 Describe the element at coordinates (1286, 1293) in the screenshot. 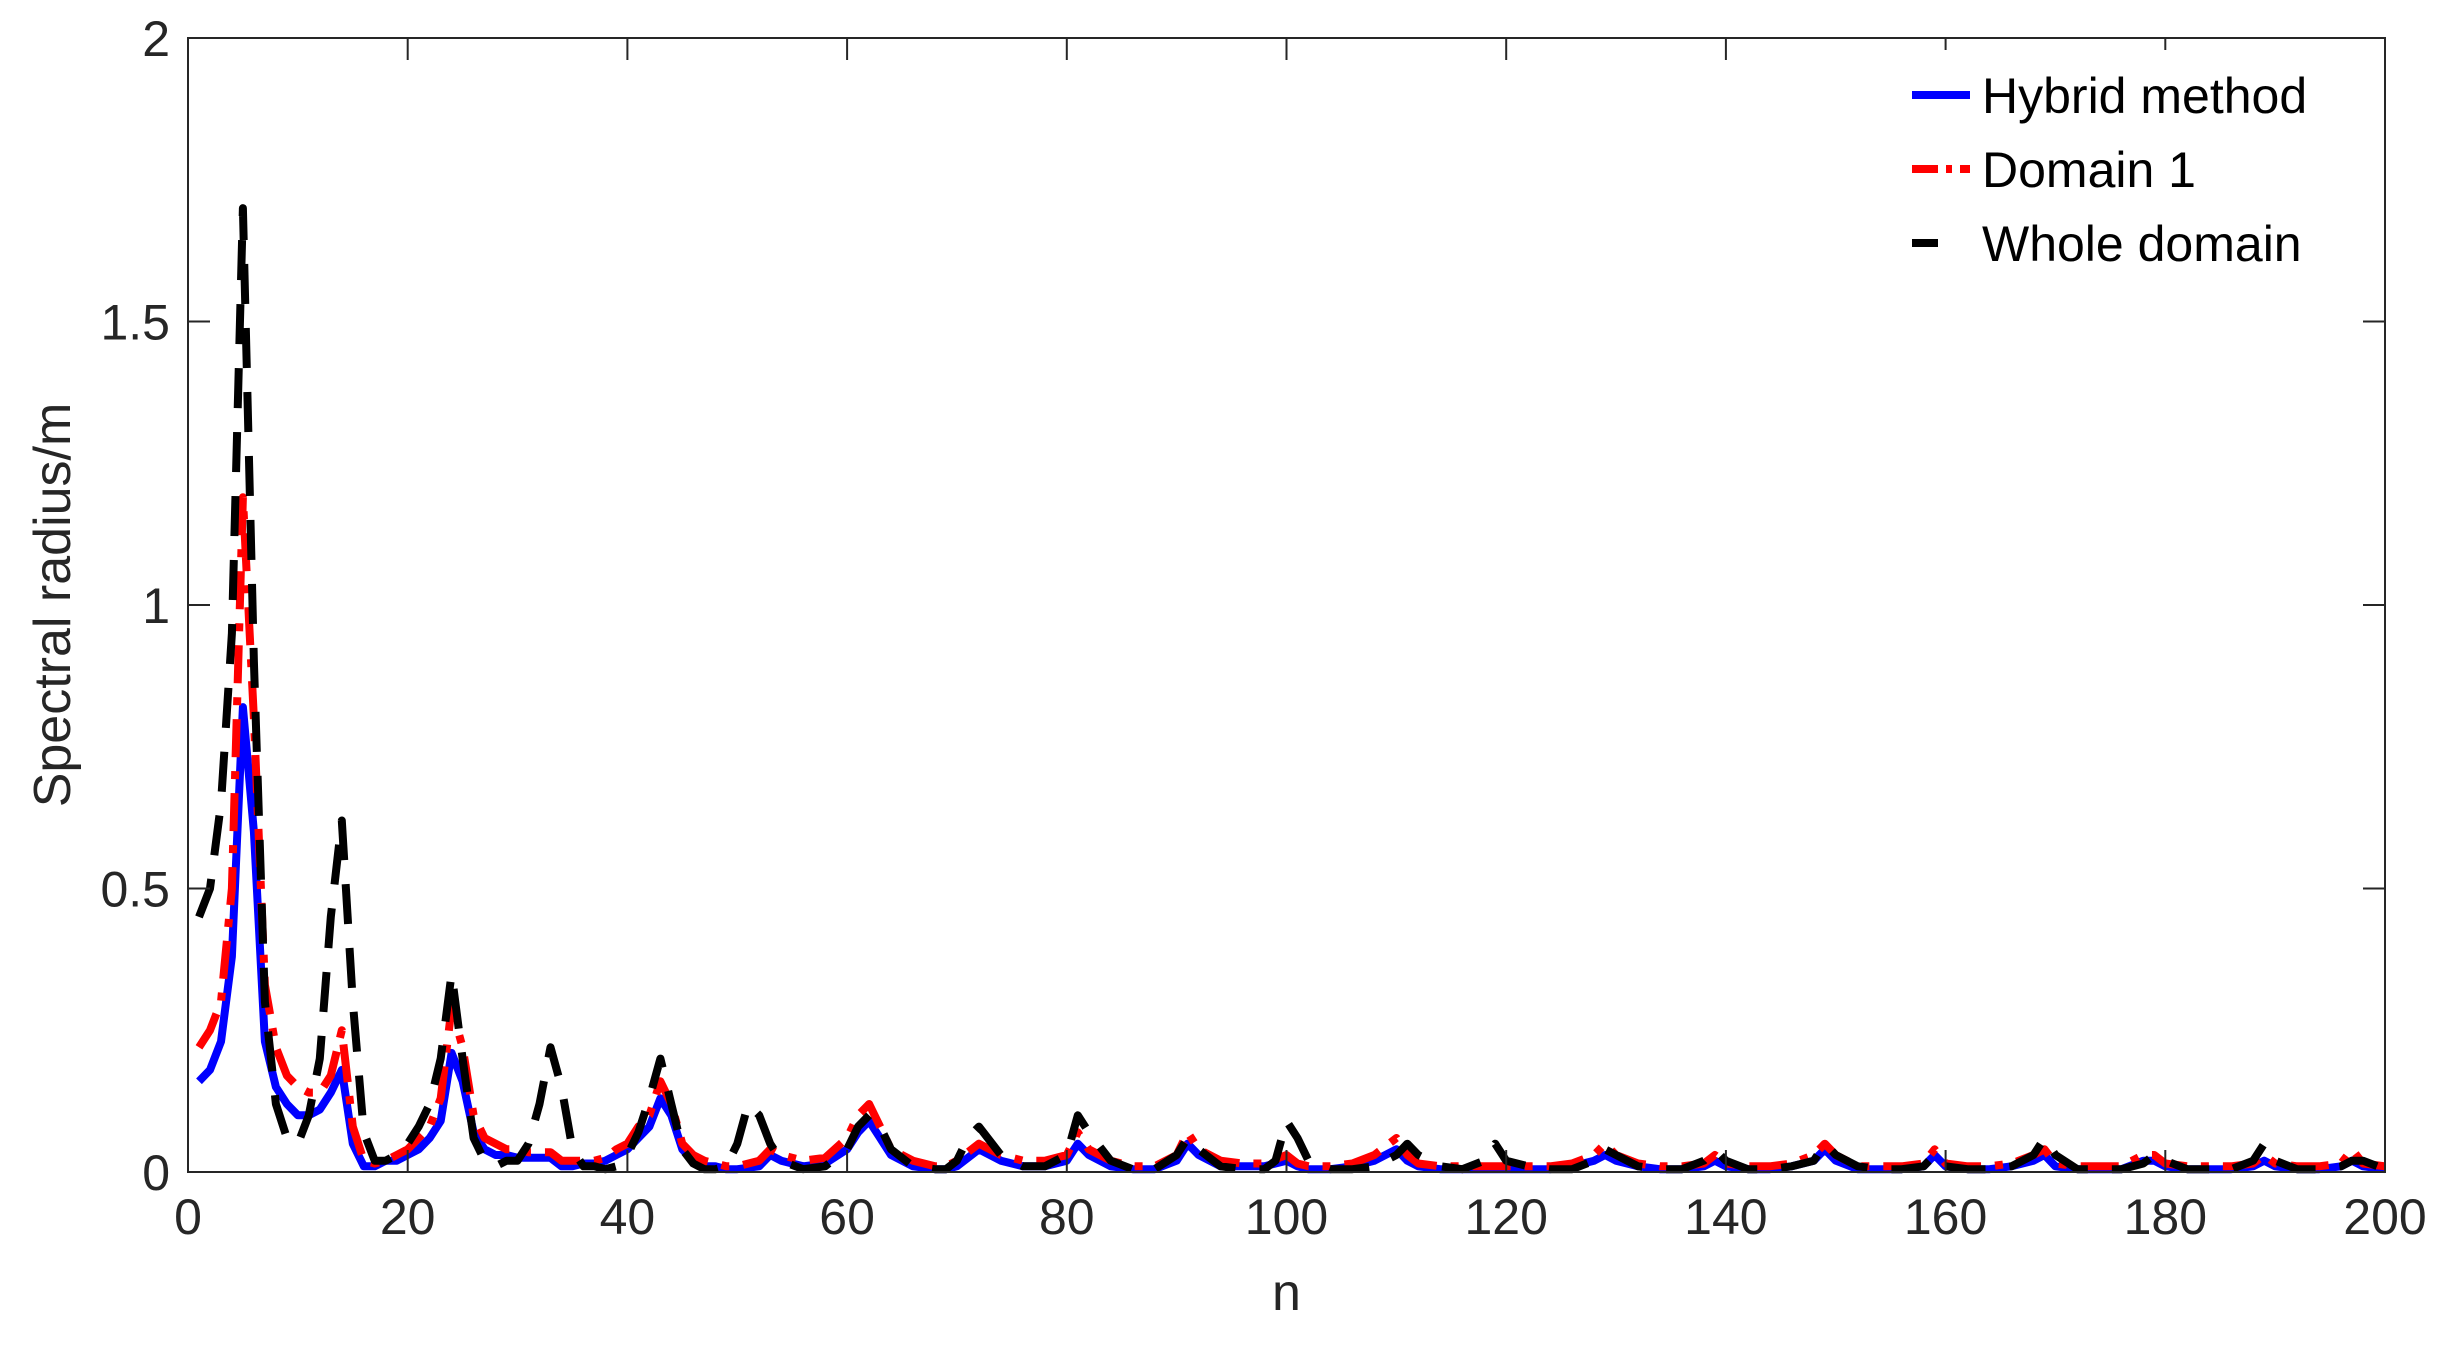

I see `x-axis-label: n` at that location.